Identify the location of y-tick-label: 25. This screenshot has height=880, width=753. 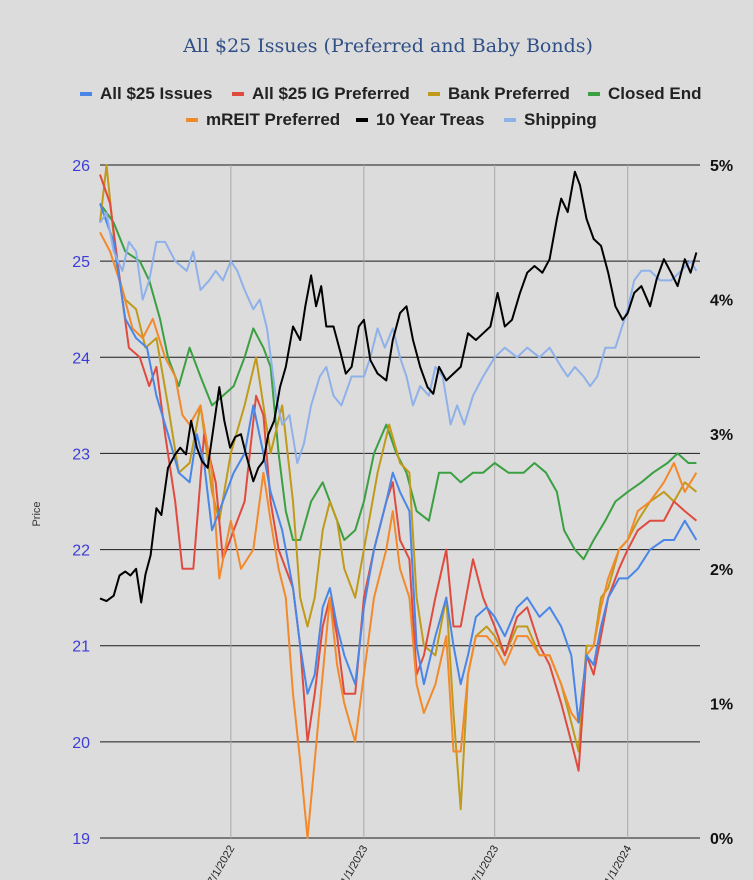
(81, 262).